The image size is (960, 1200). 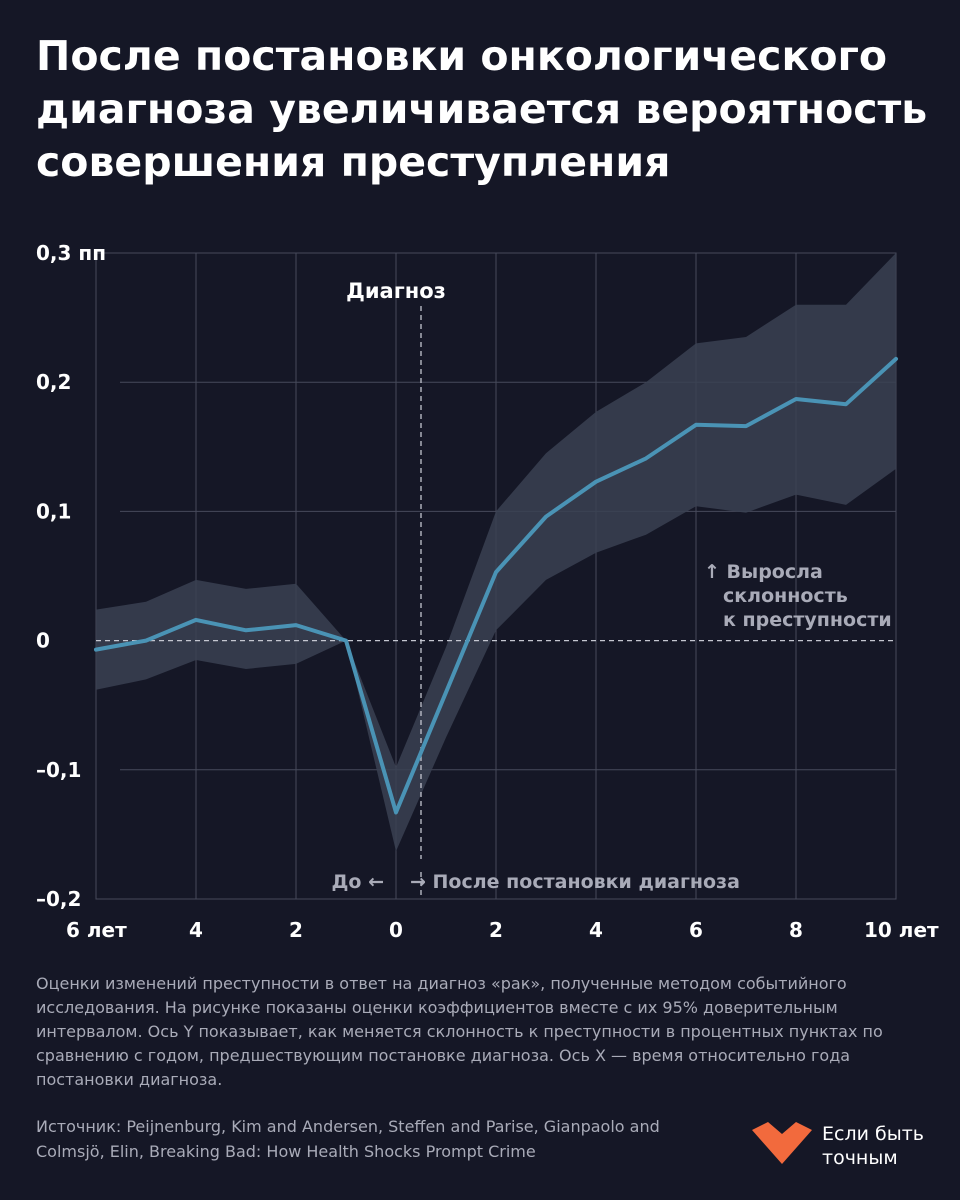 I want to click on x-axis-ticks: 6 лет 4 2 0 2 4 6 8 10 лет, so click(x=502, y=930).